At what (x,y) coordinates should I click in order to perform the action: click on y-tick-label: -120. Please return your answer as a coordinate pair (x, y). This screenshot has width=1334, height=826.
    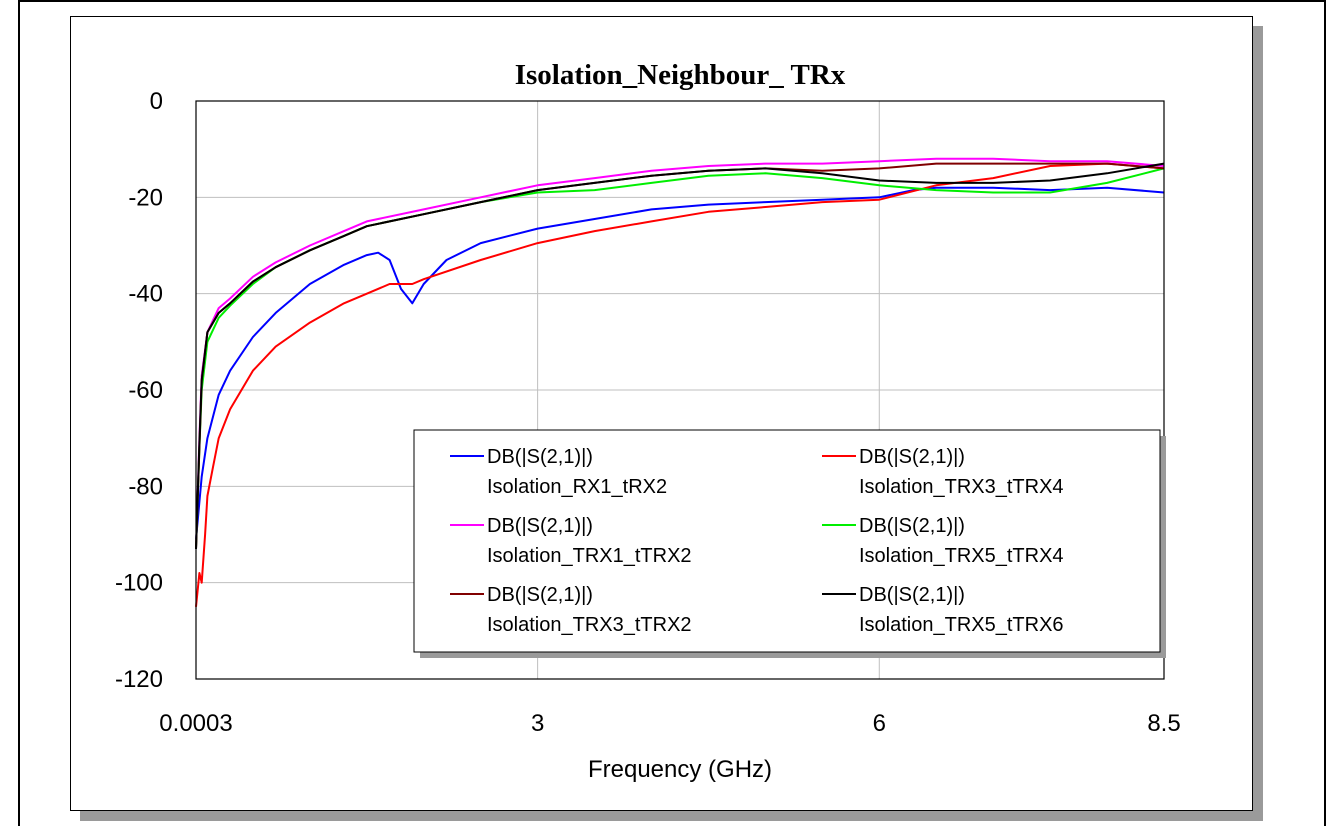
    Looking at the image, I should click on (139, 679).